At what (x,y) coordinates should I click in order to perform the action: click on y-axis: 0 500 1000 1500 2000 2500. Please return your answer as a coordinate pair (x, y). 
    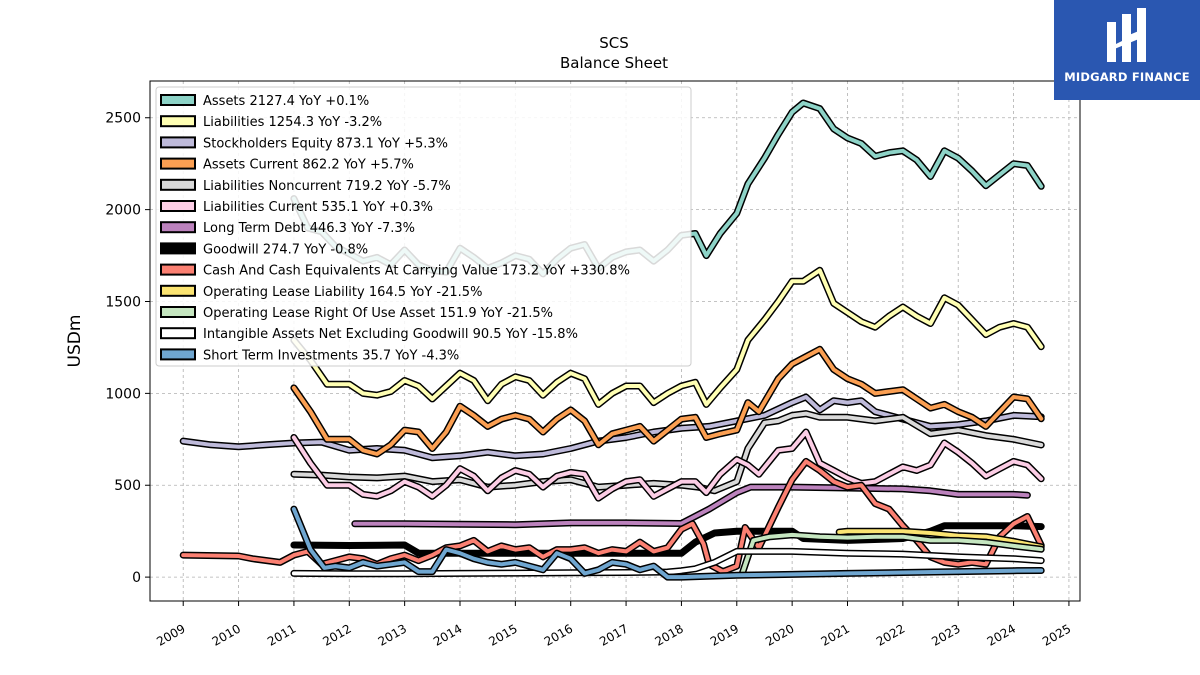
    Looking at the image, I should click on (127, 348).